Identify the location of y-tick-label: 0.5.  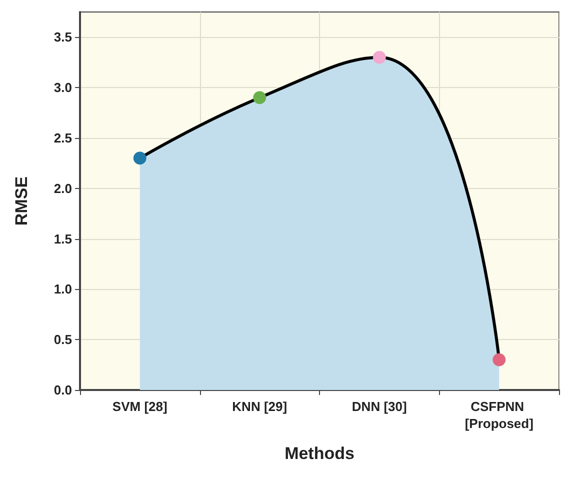
(63, 340).